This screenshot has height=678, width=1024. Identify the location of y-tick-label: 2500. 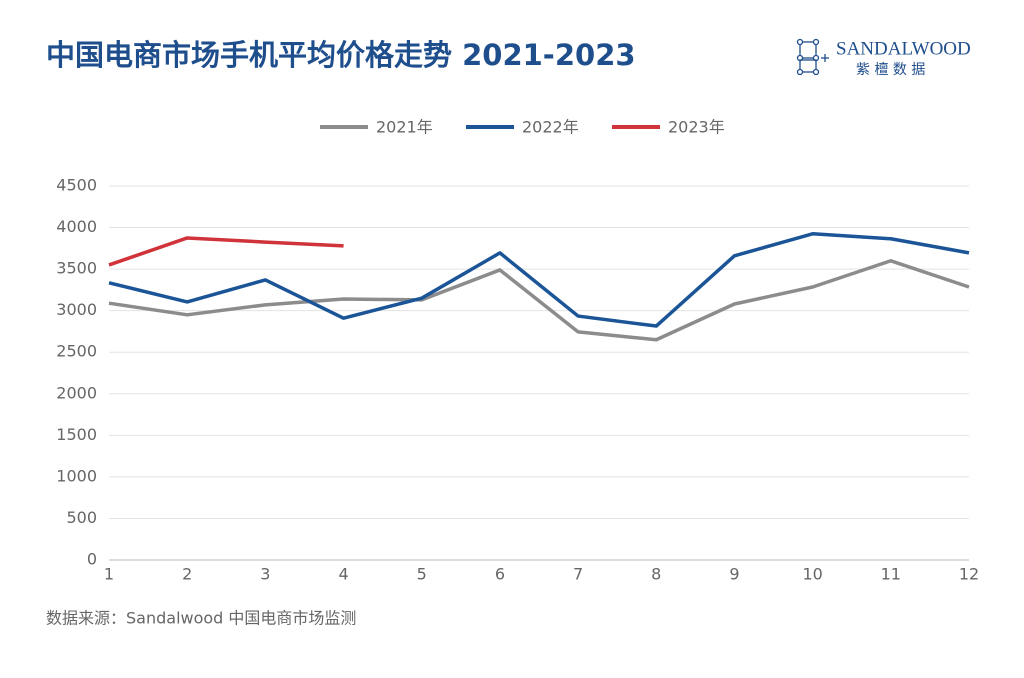
(76, 351).